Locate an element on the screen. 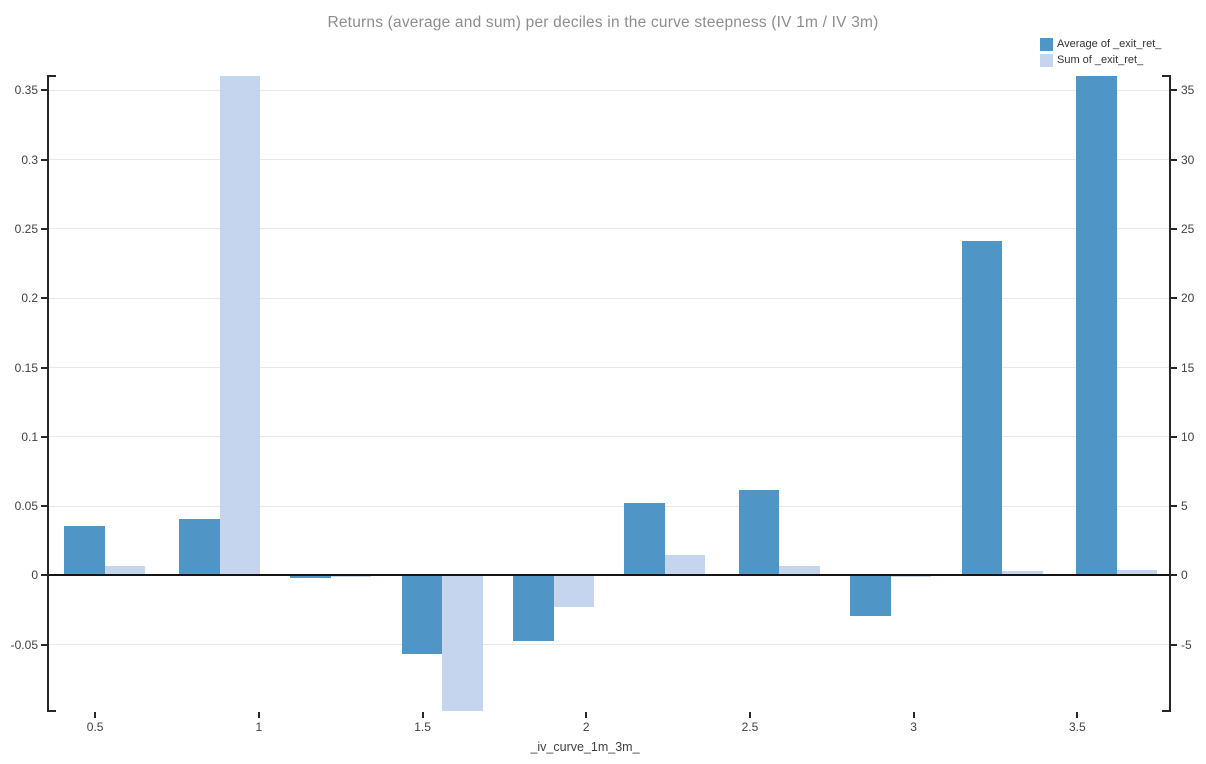 The height and width of the screenshot is (764, 1206). legend: Average of _exit_ret_ Sum of _exit_ret_ is located at coordinates (1100, 52).